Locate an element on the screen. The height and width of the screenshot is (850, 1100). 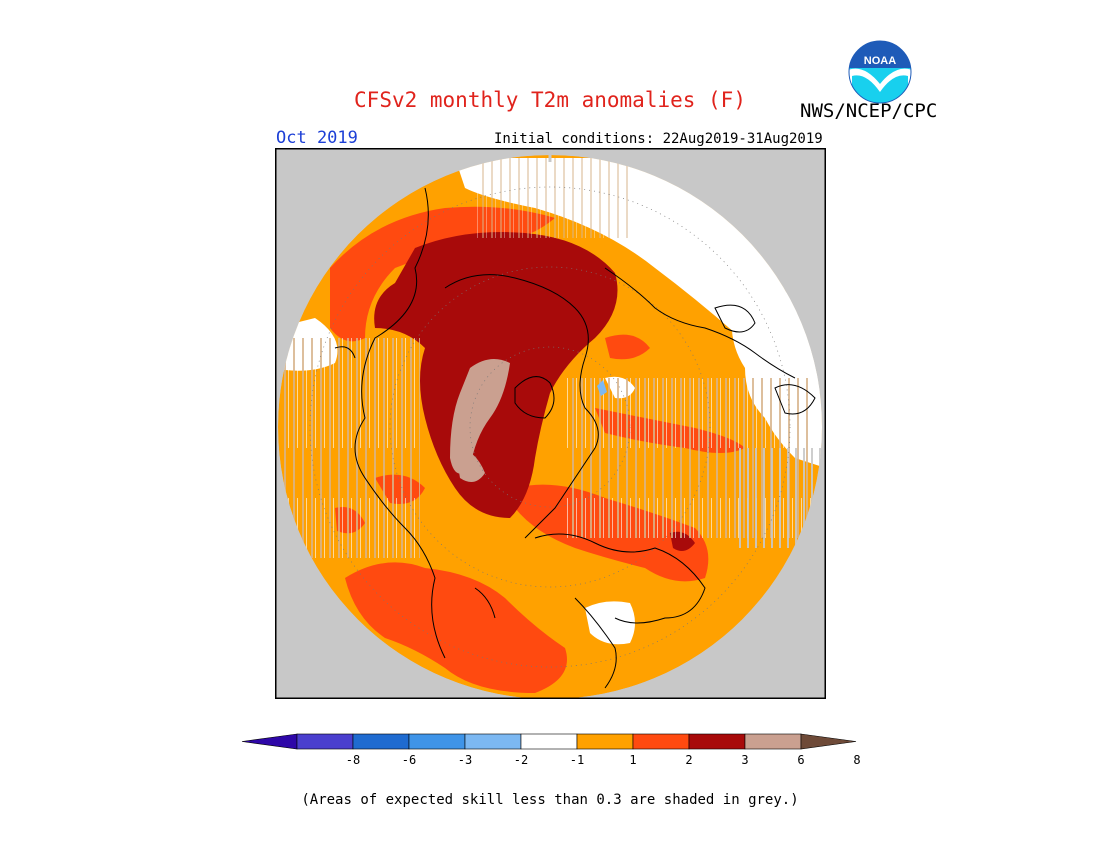
initial-conditions: Initial conditions: 22Aug2019-31Aug2019 is located at coordinates (658, 139).